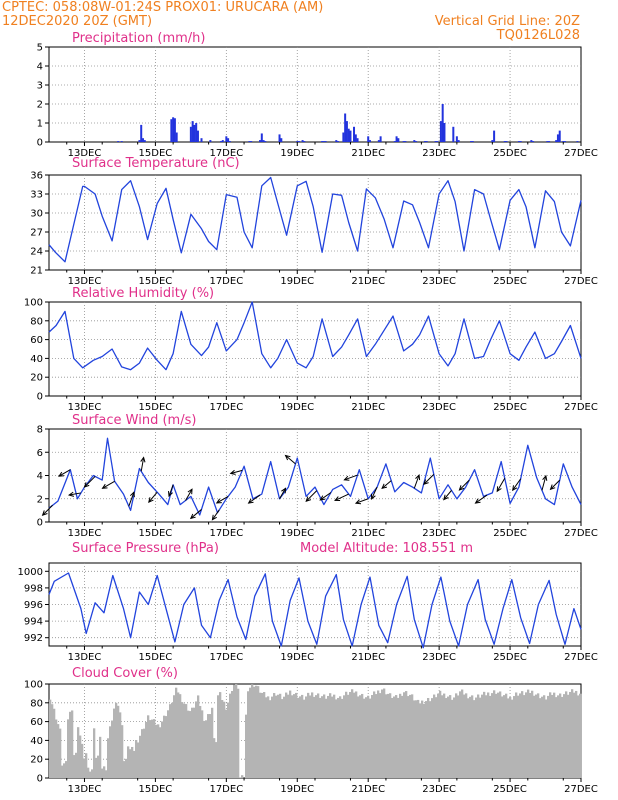 The image size is (618, 800). I want to click on x-tick-label: 25DEC, so click(510, 789).